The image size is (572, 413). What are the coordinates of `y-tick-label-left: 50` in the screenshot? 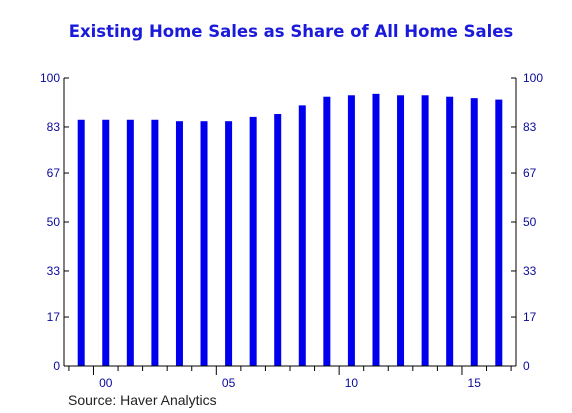 It's located at (54, 222).